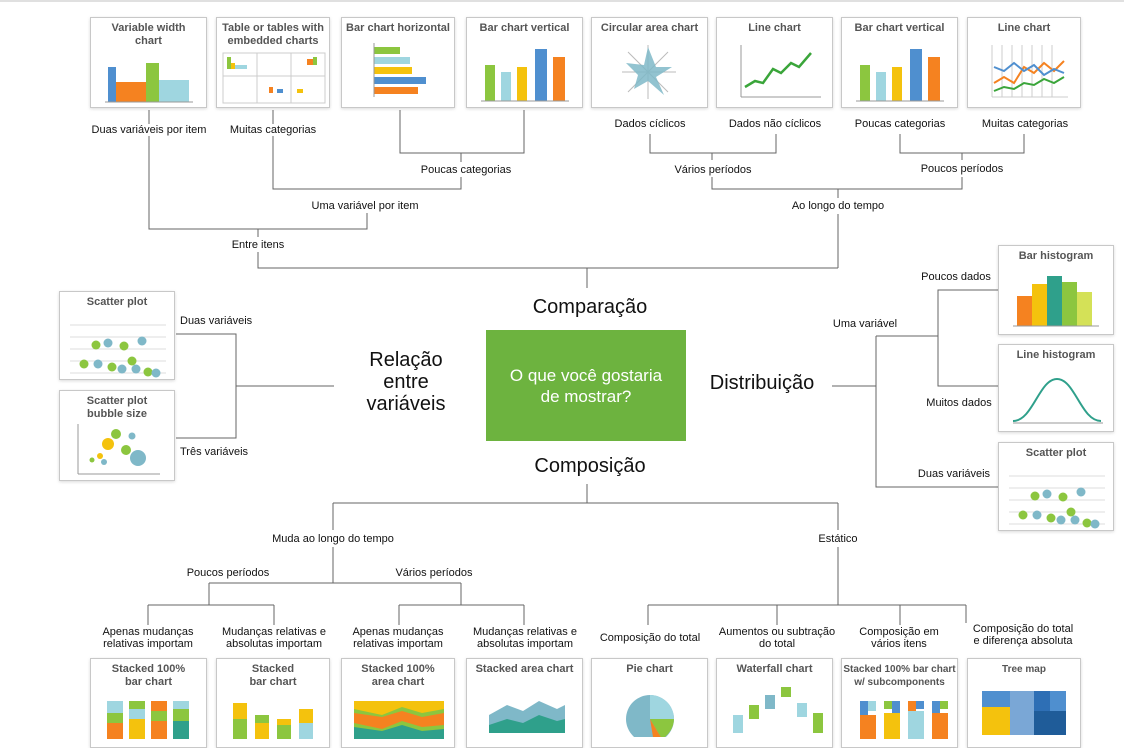  What do you see at coordinates (904, 720) in the screenshot?
I see `stacked-100-bar-subcomponents-icon` at bounding box center [904, 720].